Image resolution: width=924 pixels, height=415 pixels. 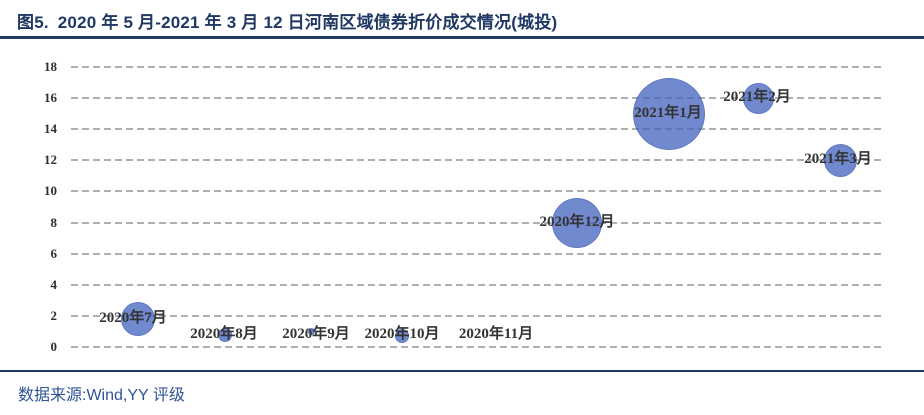 What do you see at coordinates (50, 191) in the screenshot?
I see `y-axis-tick-label: 10` at bounding box center [50, 191].